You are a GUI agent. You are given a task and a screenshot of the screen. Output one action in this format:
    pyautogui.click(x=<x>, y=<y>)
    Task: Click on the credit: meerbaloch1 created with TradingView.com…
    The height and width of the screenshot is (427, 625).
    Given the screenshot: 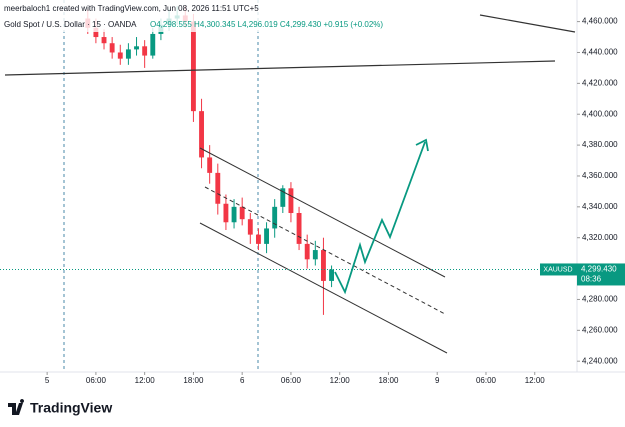 What is the action you would take?
    pyautogui.click(x=131, y=8)
    